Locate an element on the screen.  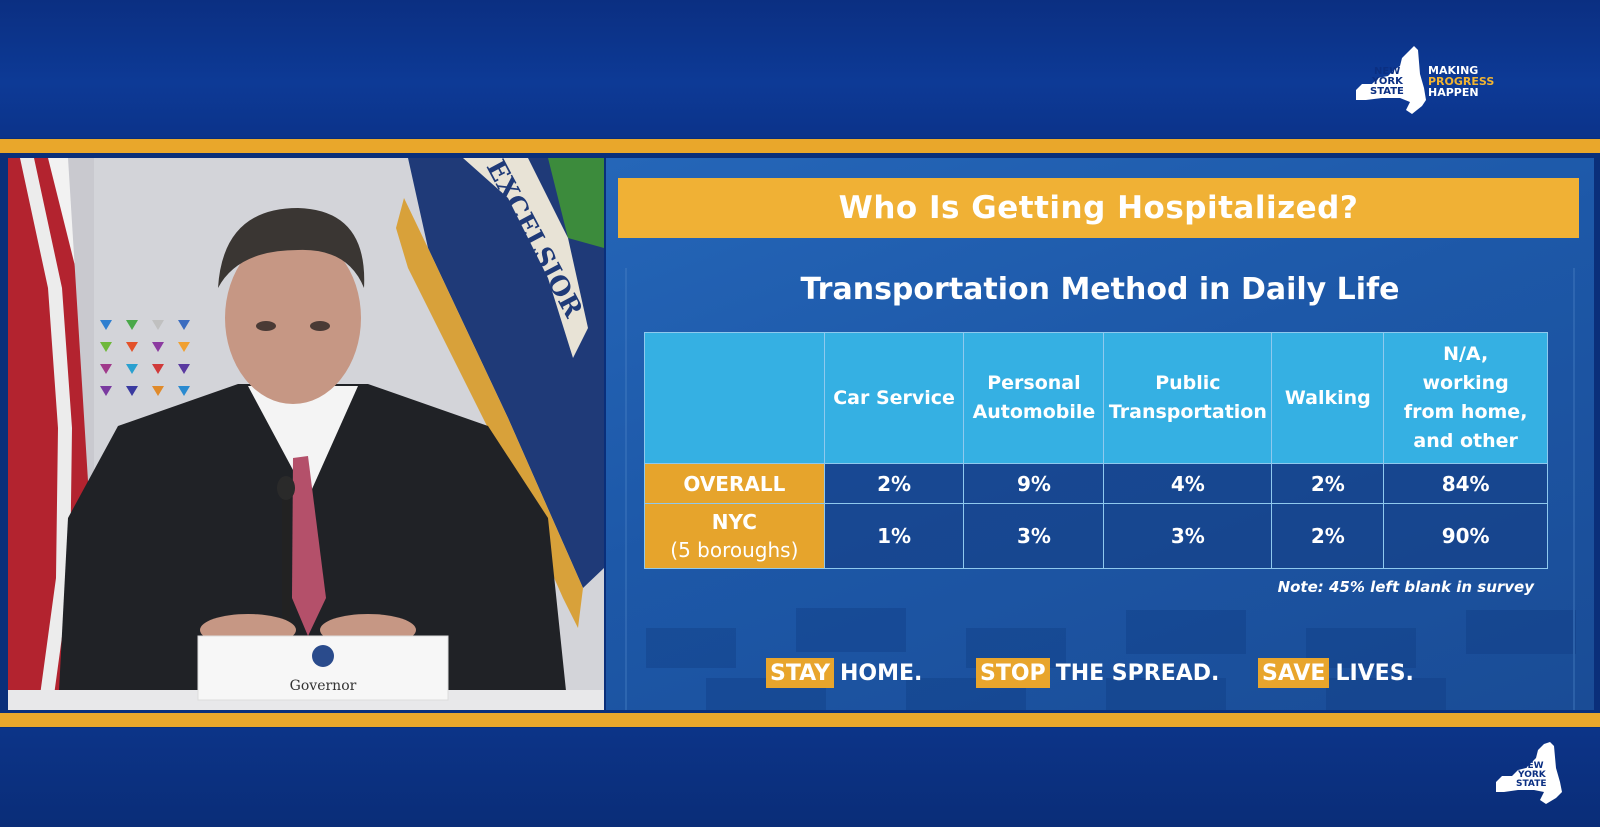
nameplate: Governor is located at coordinates (323, 668).